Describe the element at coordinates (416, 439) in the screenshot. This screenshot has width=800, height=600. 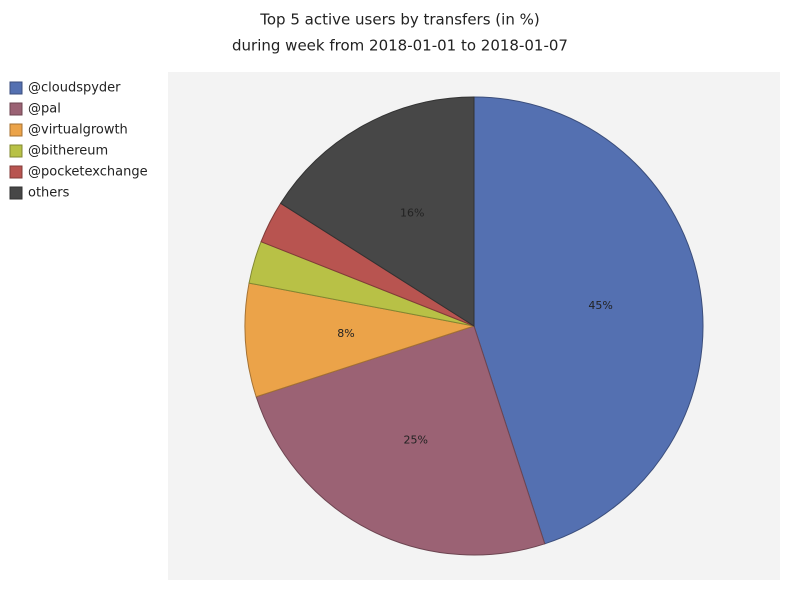
I see `data-label: 25%` at that location.